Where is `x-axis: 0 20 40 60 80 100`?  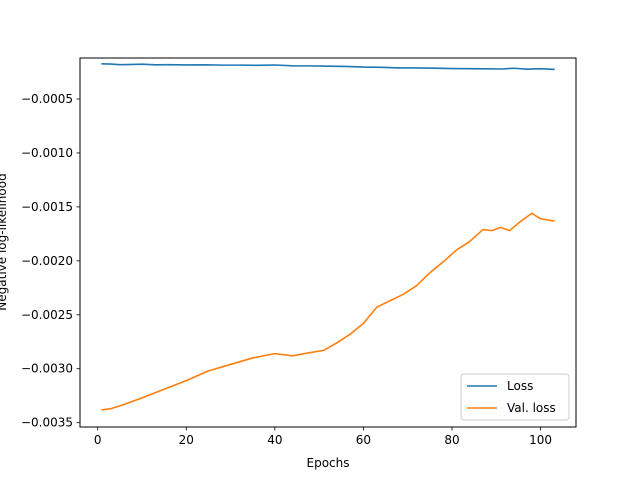
x-axis: 0 20 40 60 80 100 is located at coordinates (323, 437).